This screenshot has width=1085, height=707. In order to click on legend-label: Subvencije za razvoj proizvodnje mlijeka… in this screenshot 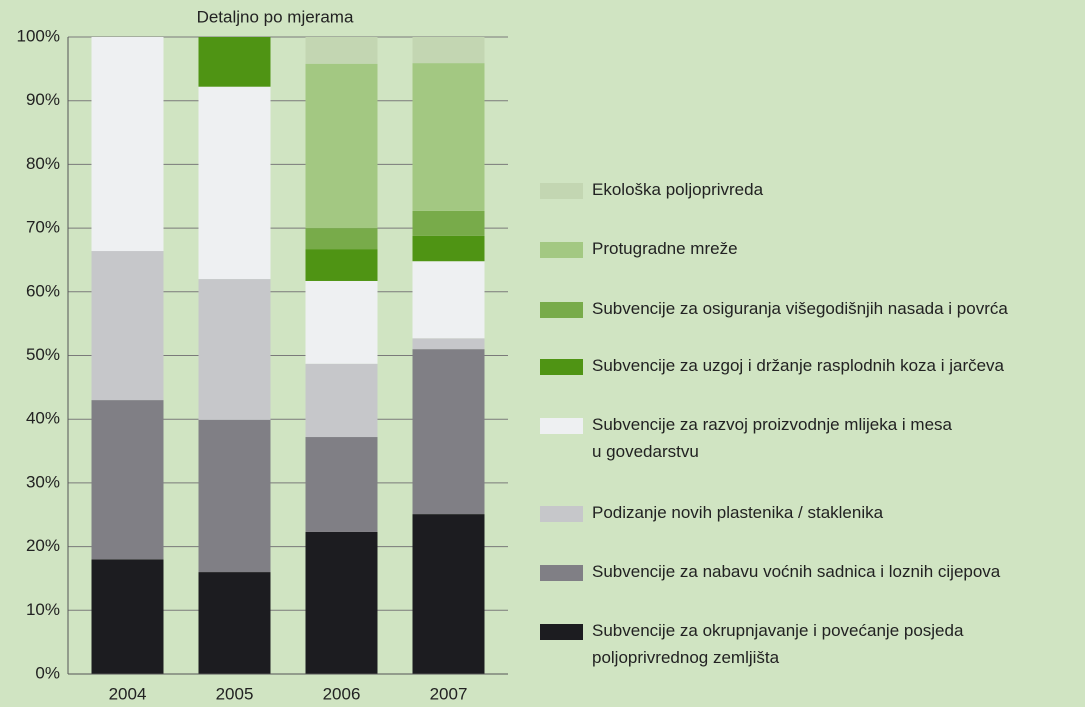, I will do `click(772, 438)`.